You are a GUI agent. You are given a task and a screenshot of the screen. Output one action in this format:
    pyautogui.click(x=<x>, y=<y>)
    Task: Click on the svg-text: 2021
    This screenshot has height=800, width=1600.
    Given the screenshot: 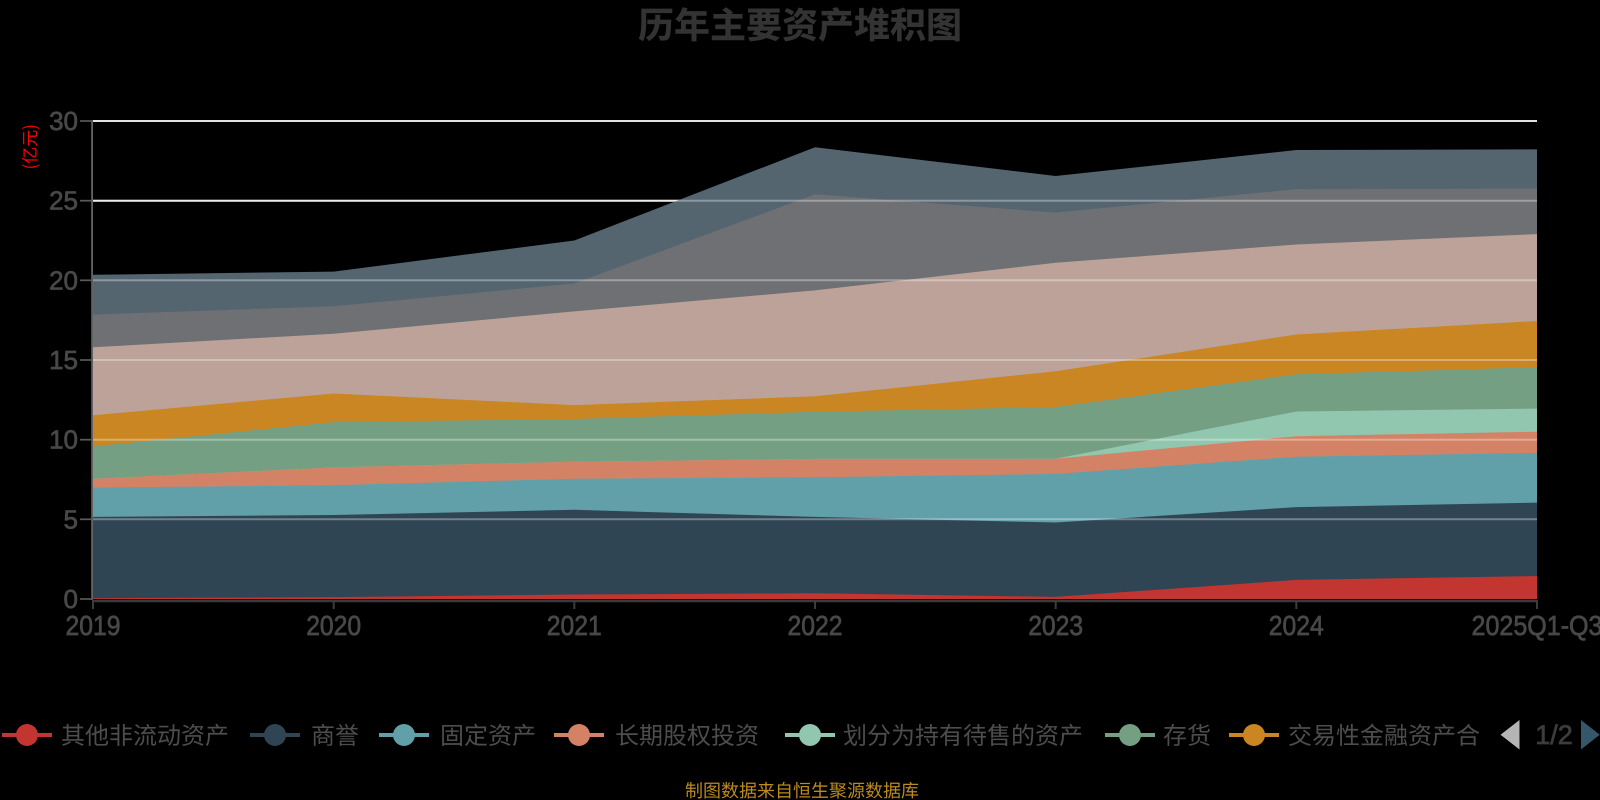 What is the action you would take?
    pyautogui.click(x=574, y=625)
    